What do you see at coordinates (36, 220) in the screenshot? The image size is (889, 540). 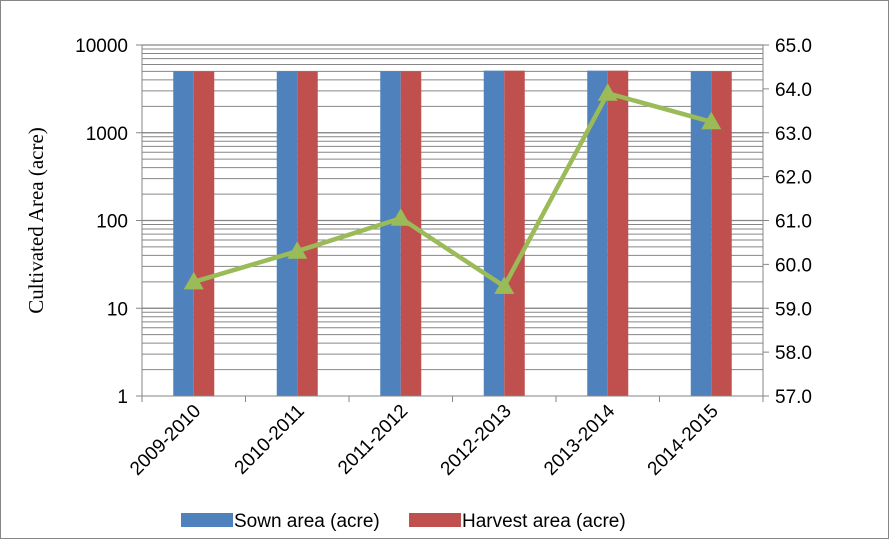 I see `y-axis-label: Cultivated Area (acre)` at bounding box center [36, 220].